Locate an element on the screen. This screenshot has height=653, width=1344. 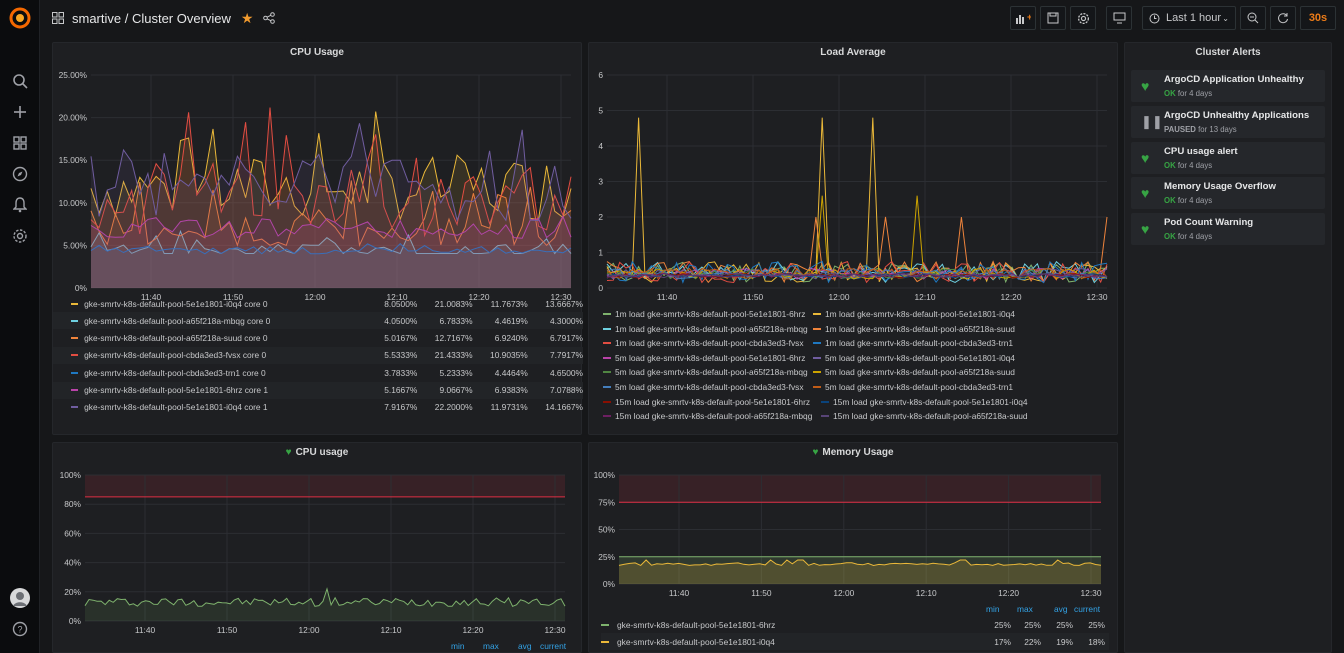
add-panel-button: + is located at coordinates (1023, 18).